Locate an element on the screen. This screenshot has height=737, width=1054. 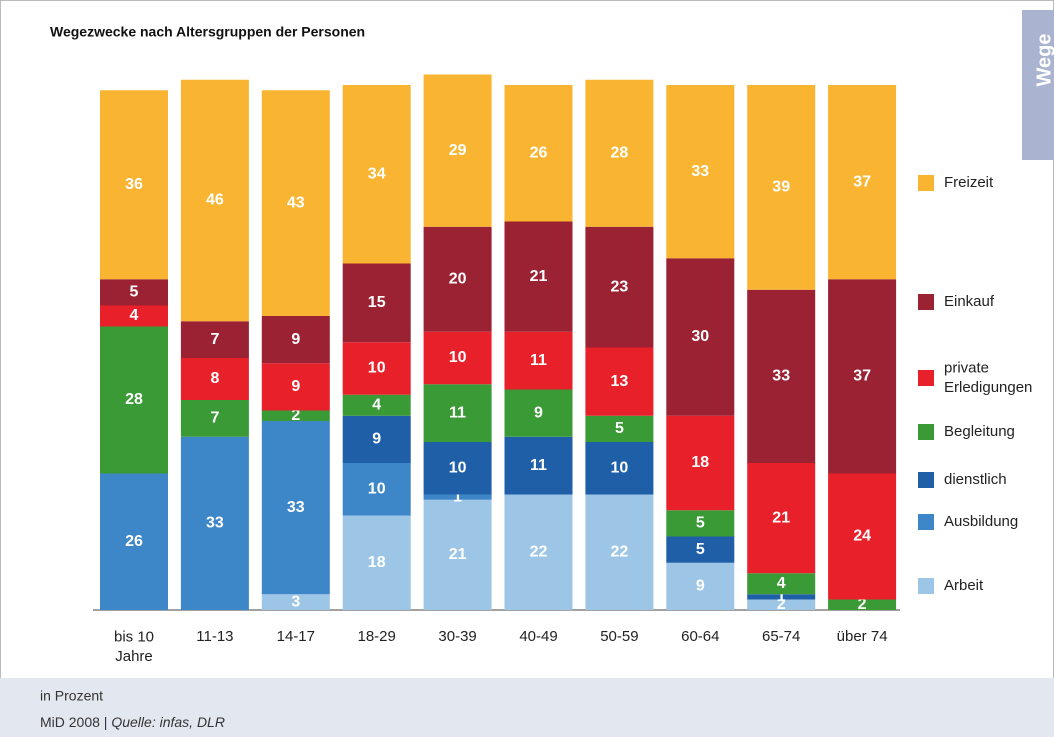
x-tick-label: 11-13 is located at coordinates (214, 636).